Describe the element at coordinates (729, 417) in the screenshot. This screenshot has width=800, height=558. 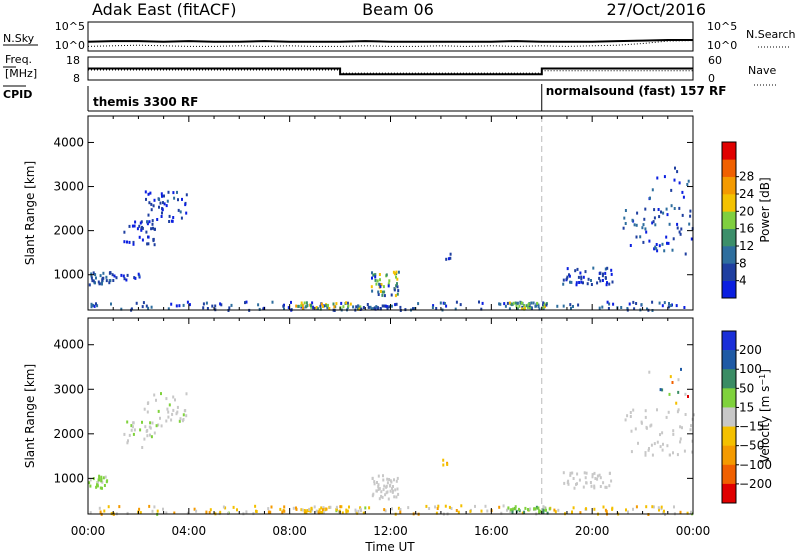
I see `colorbar-frame` at that location.